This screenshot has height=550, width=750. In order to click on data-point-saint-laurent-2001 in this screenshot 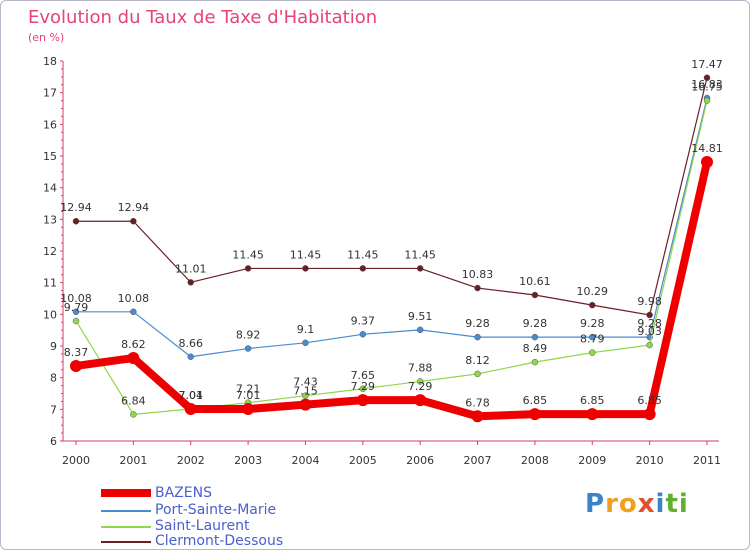, I will do `click(133, 414)`.